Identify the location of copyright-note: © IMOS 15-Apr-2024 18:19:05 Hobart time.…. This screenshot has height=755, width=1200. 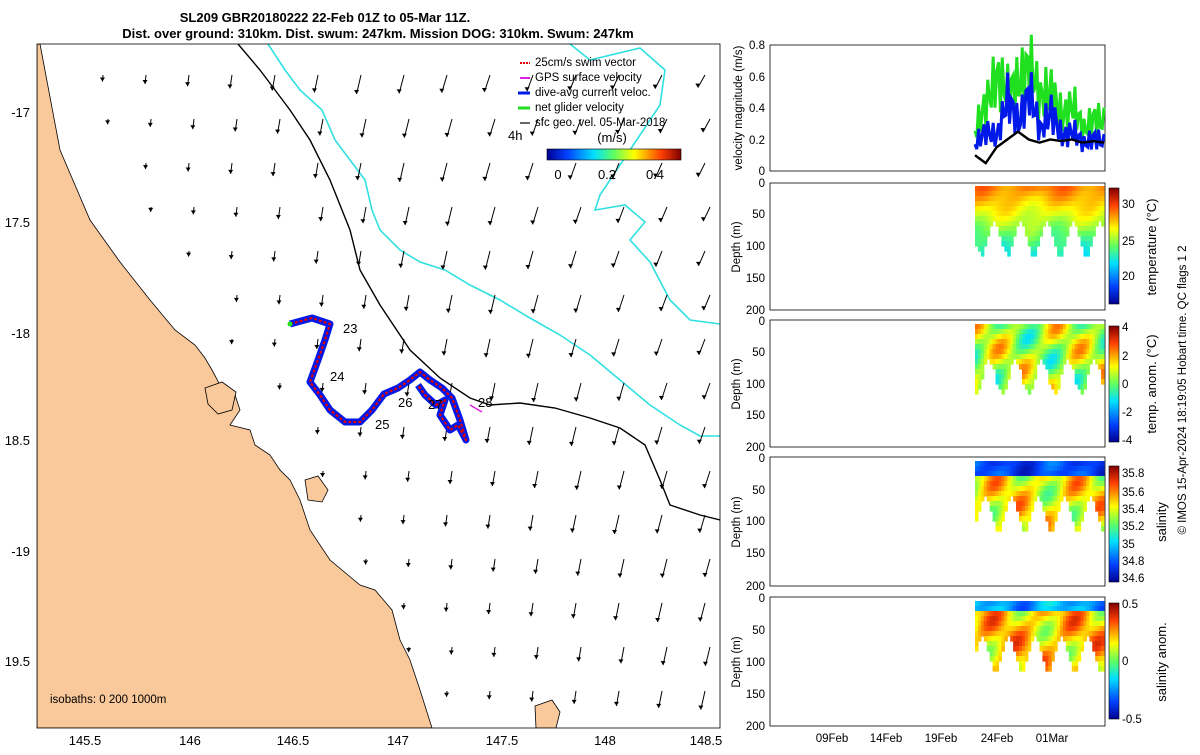
(1183, 389).